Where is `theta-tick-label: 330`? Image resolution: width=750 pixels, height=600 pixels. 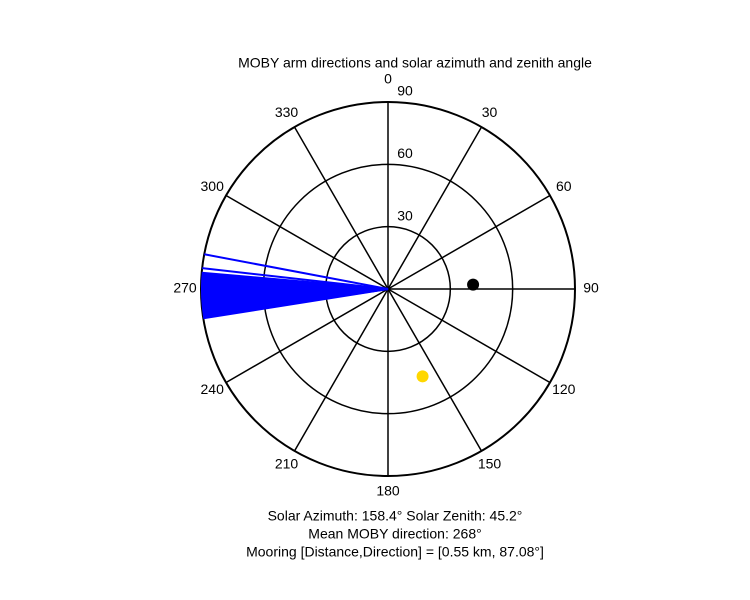
theta-tick-label: 330 is located at coordinates (287, 112).